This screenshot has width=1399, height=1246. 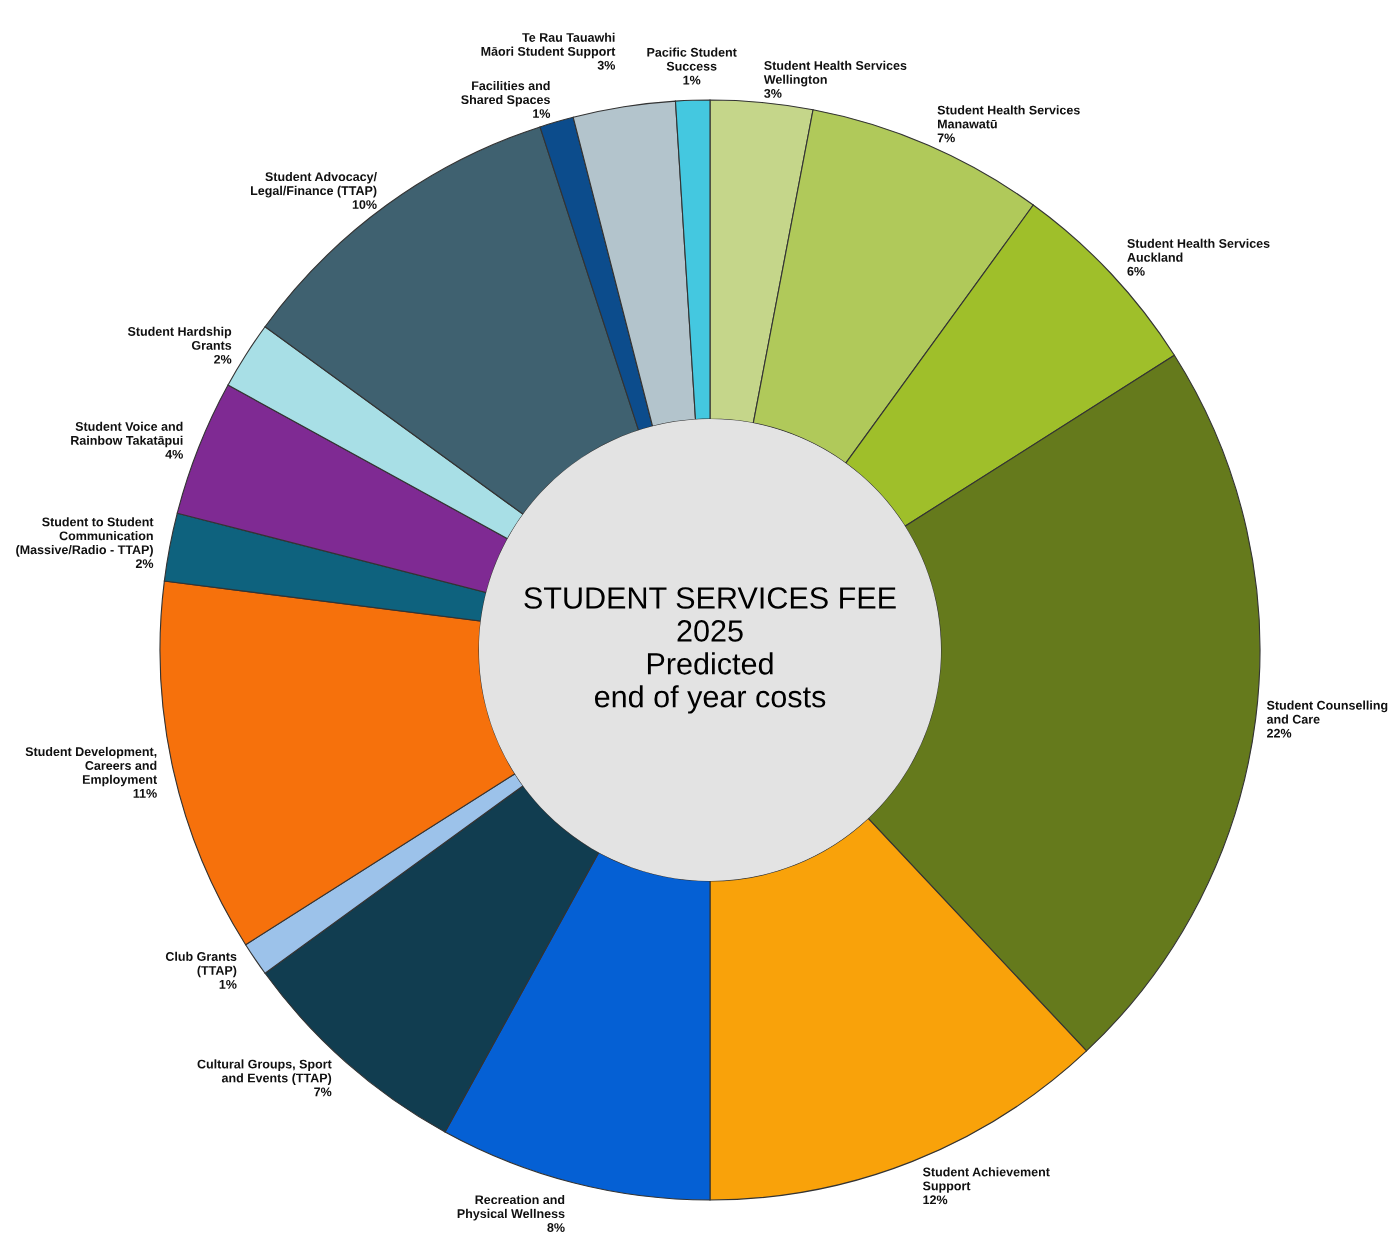 I want to click on slice-label: Te Rau Tauawhi Māori Student Support, so click(x=548, y=45).